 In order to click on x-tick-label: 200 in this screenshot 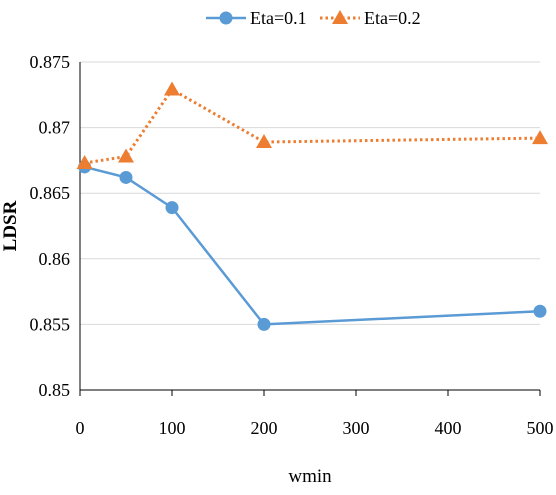, I will do `click(264, 428)`.